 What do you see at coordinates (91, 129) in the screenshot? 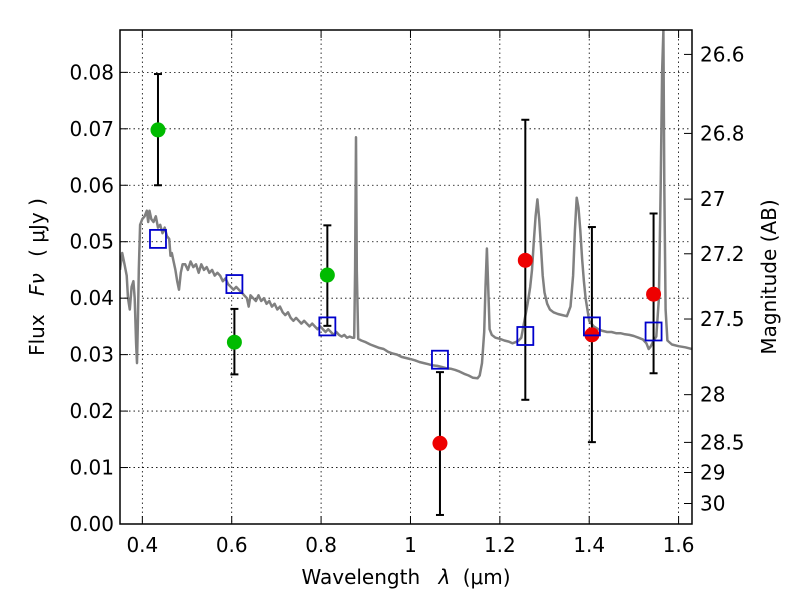
I see `y-tick-label: 0.07` at bounding box center [91, 129].